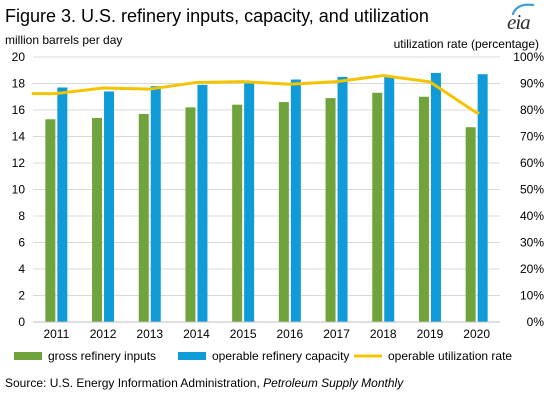 This screenshot has height=405, width=547. What do you see at coordinates (28, 356) in the screenshot?
I see `legend-swatch-gross` at bounding box center [28, 356].